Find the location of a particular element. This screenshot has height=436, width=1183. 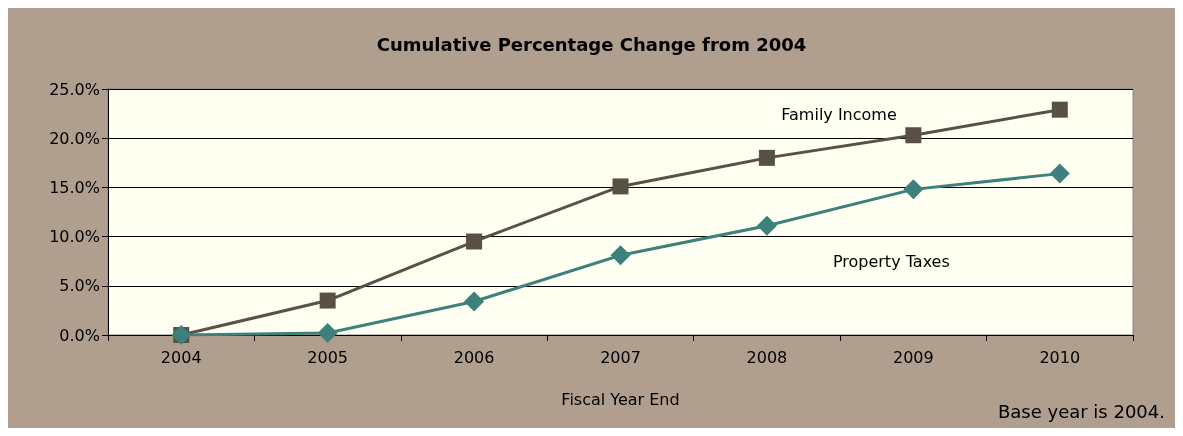

x-tick-label: 2005 is located at coordinates (327, 357).